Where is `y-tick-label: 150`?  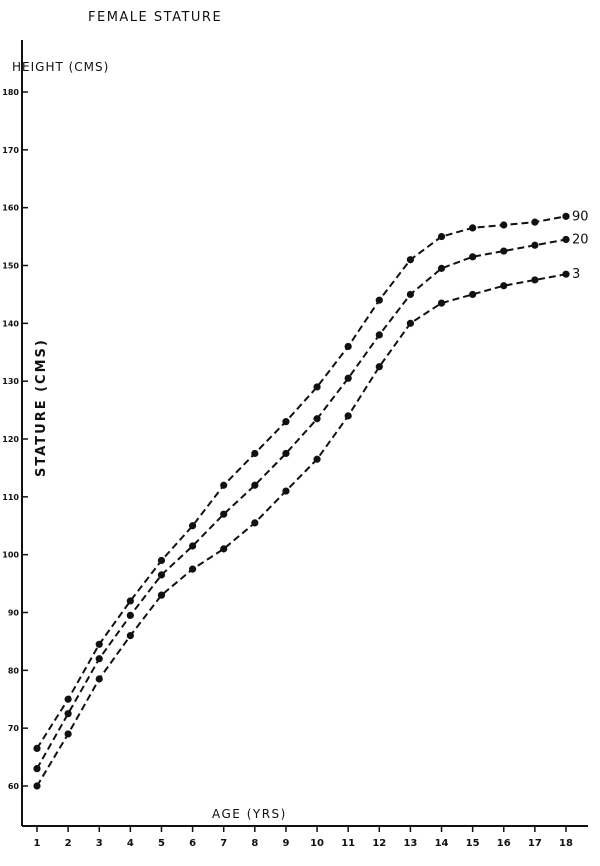
y-tick-label: 150 is located at coordinates (10, 266).